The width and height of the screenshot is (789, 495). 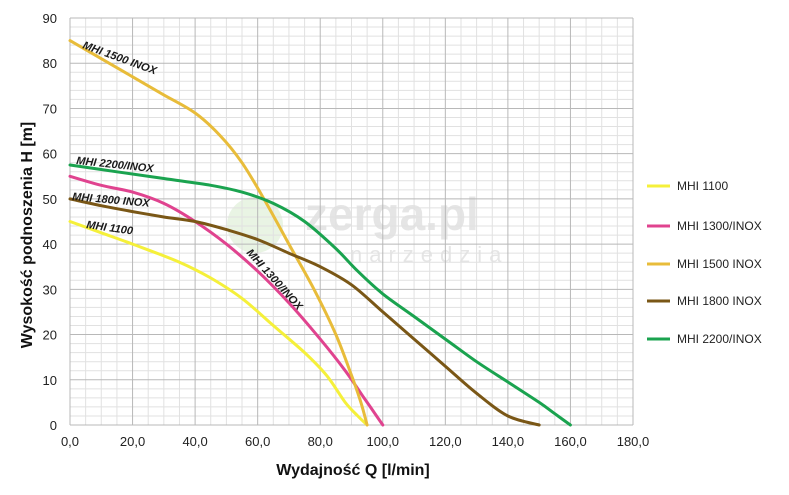 I want to click on y-tick-label: 80, so click(x=50, y=63).